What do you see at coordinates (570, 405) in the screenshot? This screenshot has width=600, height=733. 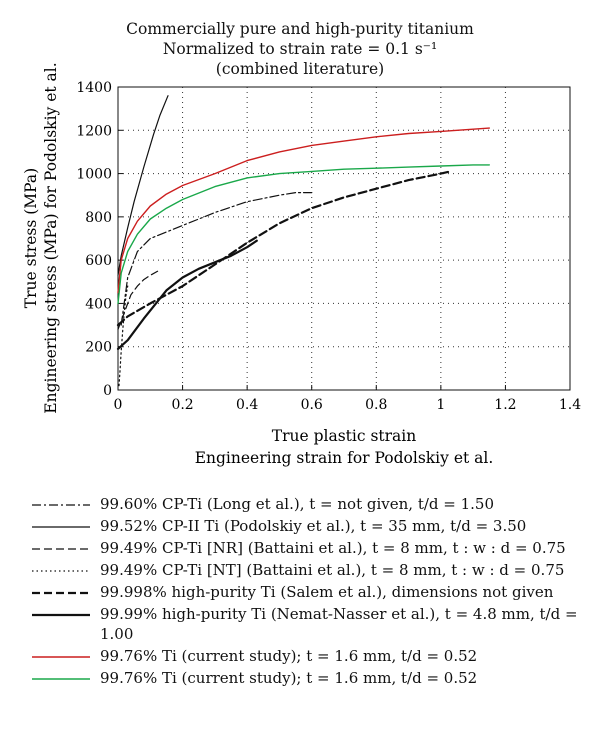 I see `x-tick-label: 1.4` at bounding box center [570, 405].